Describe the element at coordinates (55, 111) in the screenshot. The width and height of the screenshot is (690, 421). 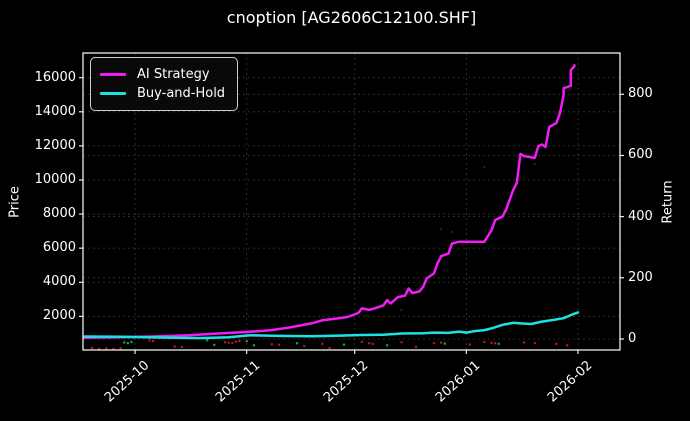
I see `y-left-tick-label: 14000` at that location.